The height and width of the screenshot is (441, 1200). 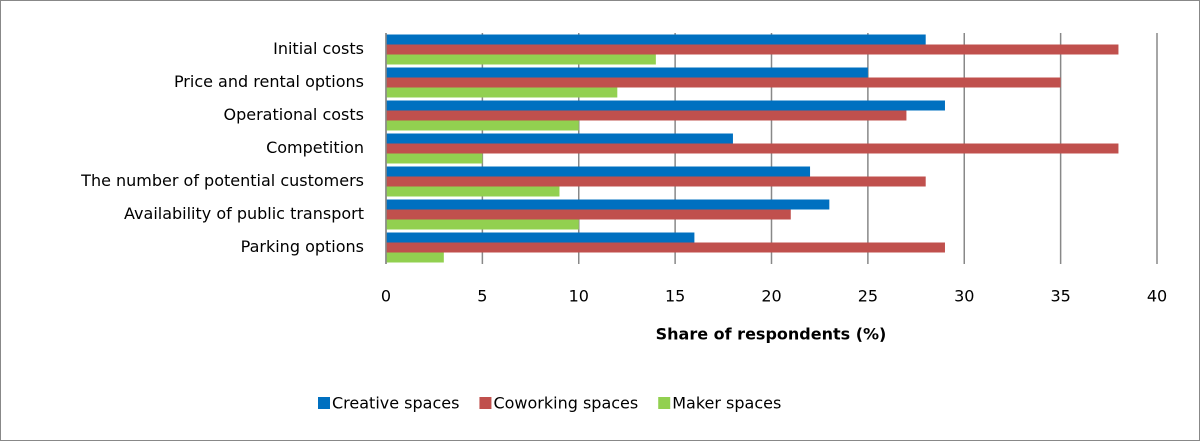 I want to click on y-tick-label: Availability of public transport, so click(x=244, y=213).